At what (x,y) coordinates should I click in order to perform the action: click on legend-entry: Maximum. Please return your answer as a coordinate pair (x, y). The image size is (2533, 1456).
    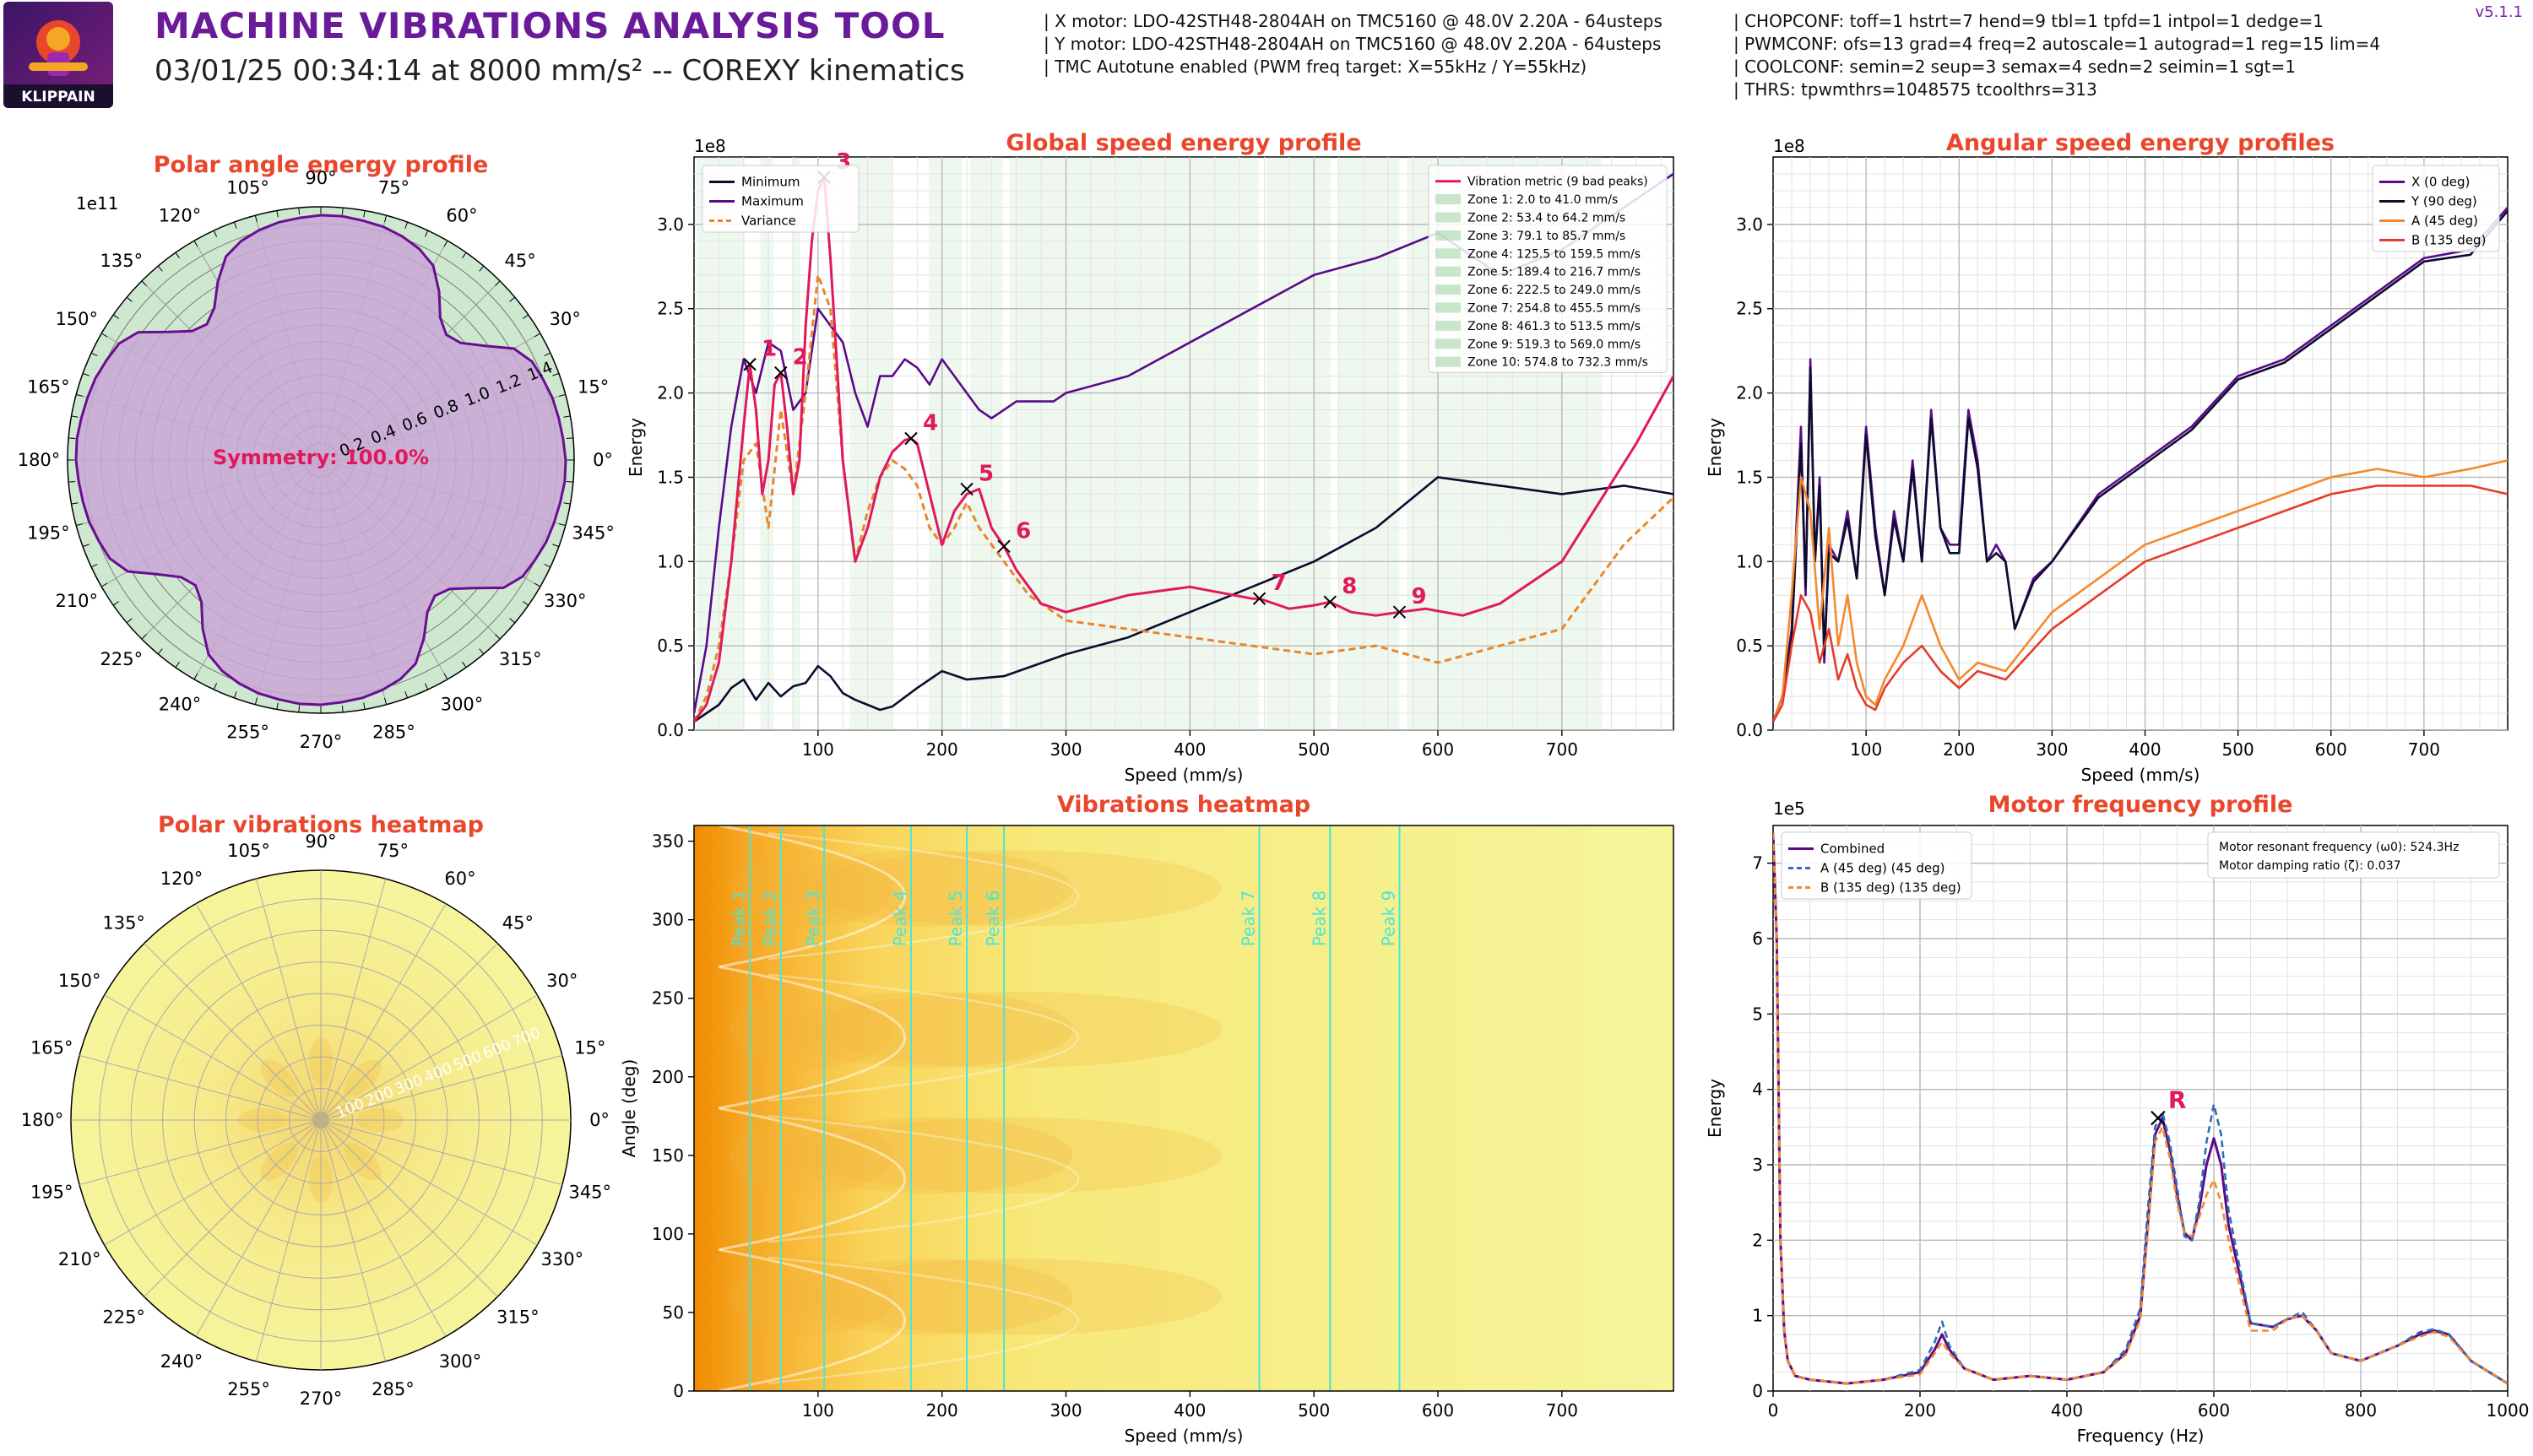
    Looking at the image, I should click on (773, 201).